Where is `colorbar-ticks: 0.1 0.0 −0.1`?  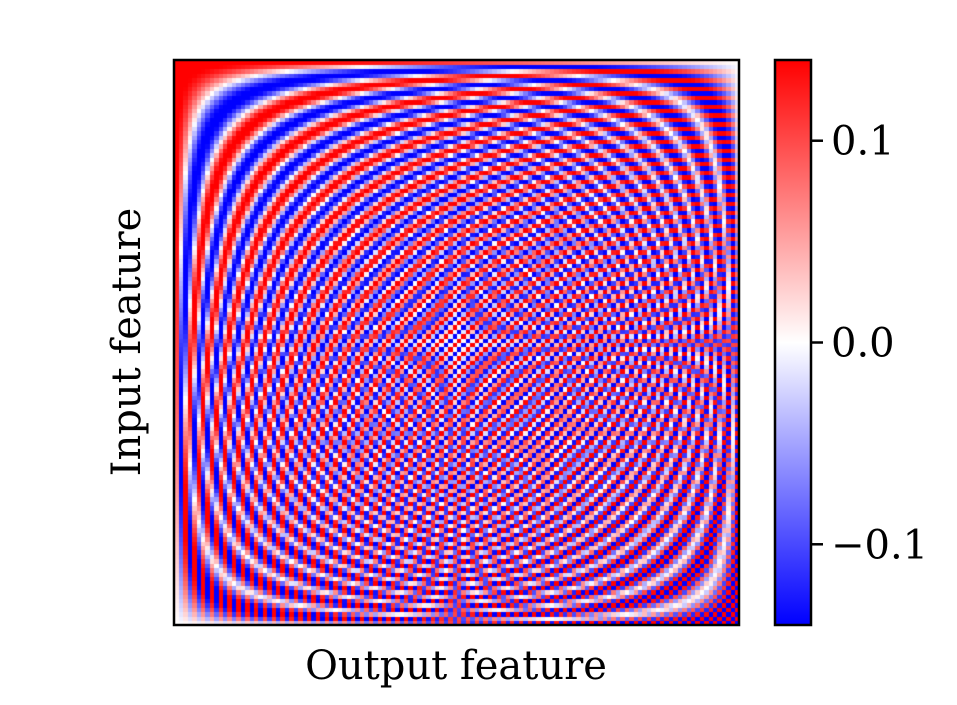 colorbar-ticks: 0.1 0.0 −0.1 is located at coordinates (869, 343).